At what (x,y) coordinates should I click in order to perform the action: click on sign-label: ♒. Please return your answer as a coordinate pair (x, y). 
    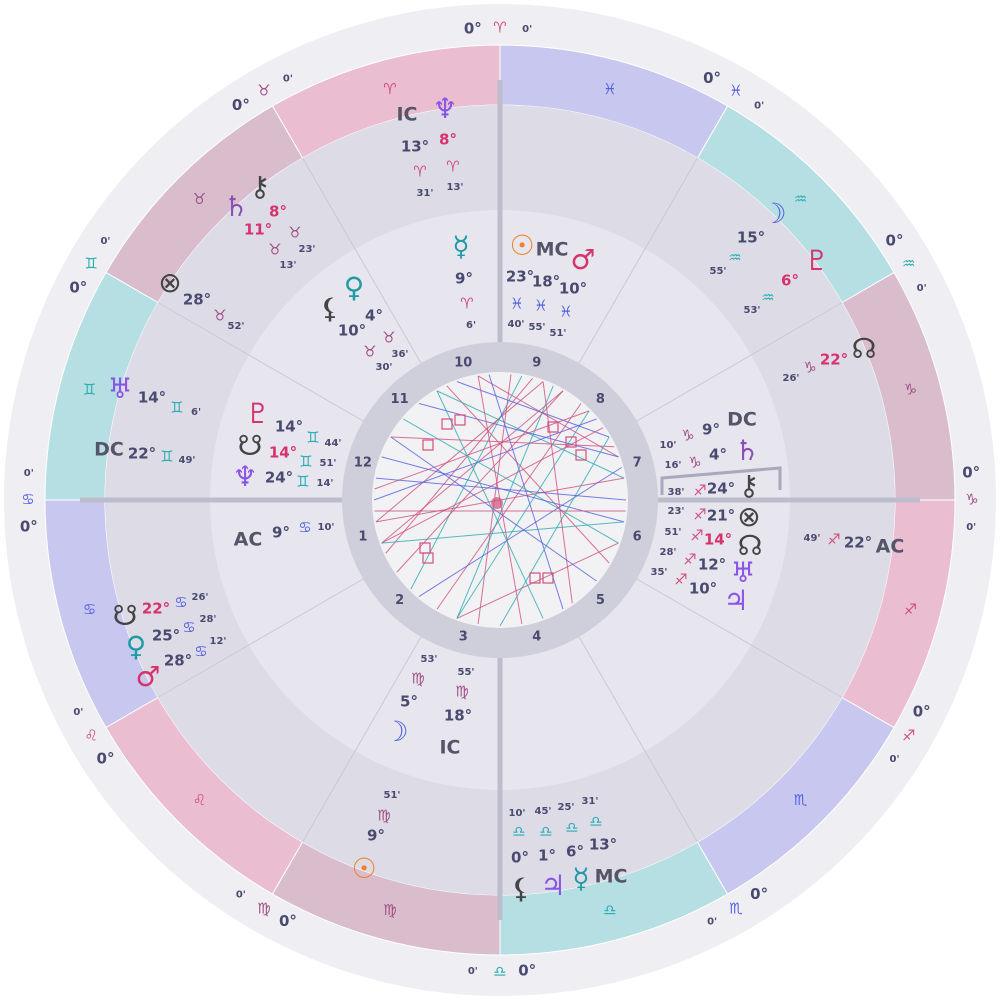
    Looking at the image, I should click on (734, 258).